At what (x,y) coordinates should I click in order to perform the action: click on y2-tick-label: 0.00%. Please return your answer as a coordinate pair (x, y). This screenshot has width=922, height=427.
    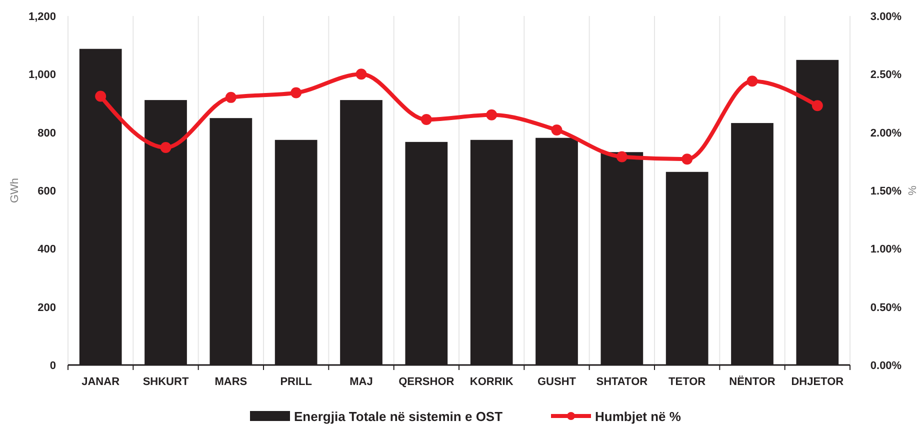
    Looking at the image, I should click on (886, 366).